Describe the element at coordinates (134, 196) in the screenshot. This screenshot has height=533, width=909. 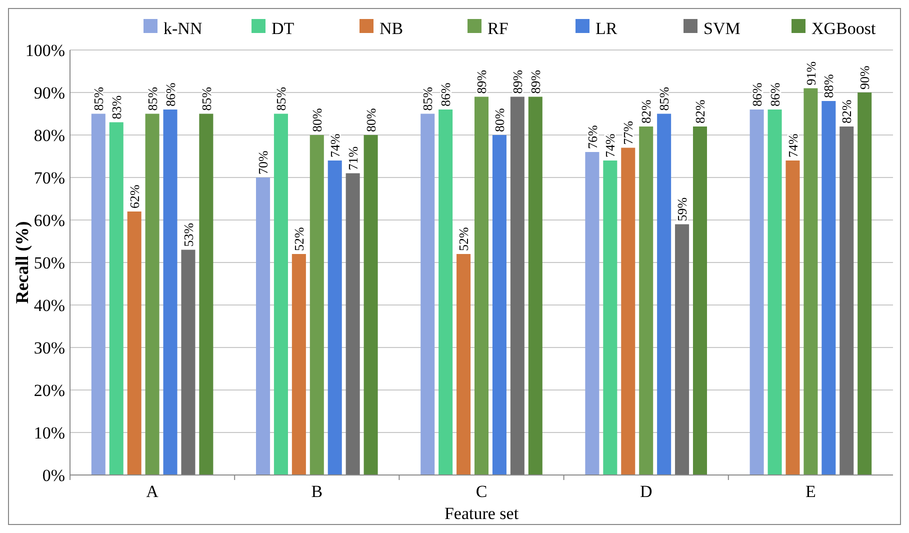
I see `data-label: 62%` at that location.